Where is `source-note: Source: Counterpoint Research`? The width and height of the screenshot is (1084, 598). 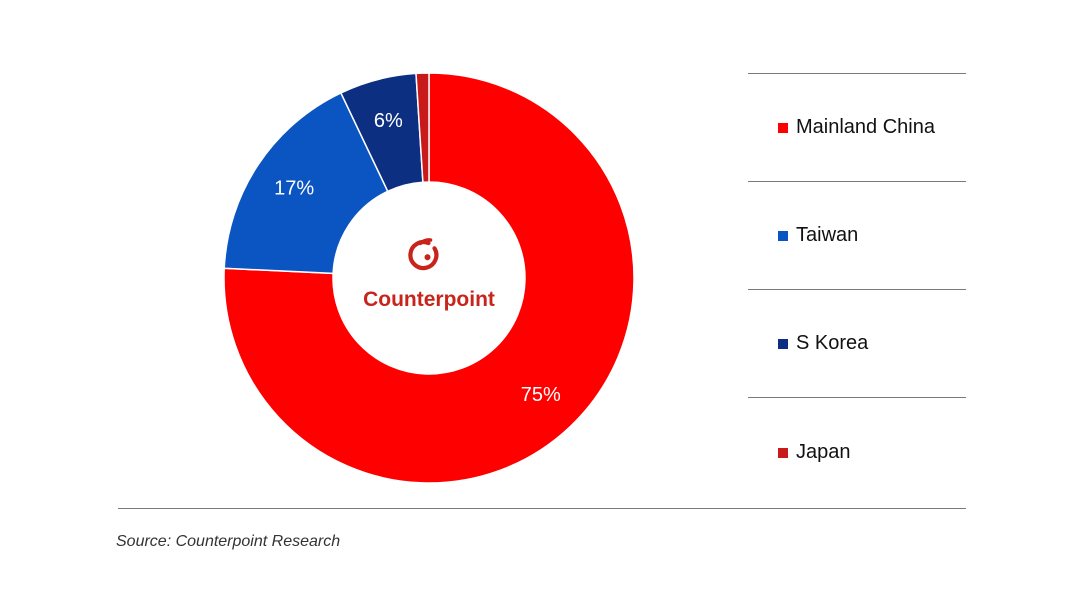 source-note: Source: Counterpoint Research is located at coordinates (228, 541).